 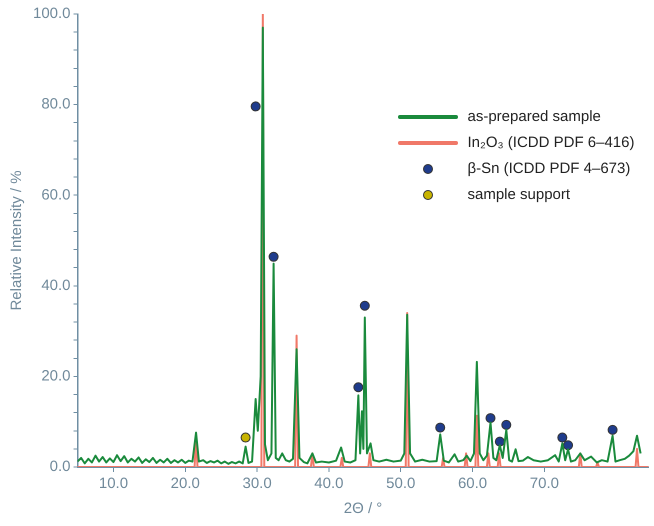 I want to click on y-tick-label: 40.0, so click(x=56, y=285).